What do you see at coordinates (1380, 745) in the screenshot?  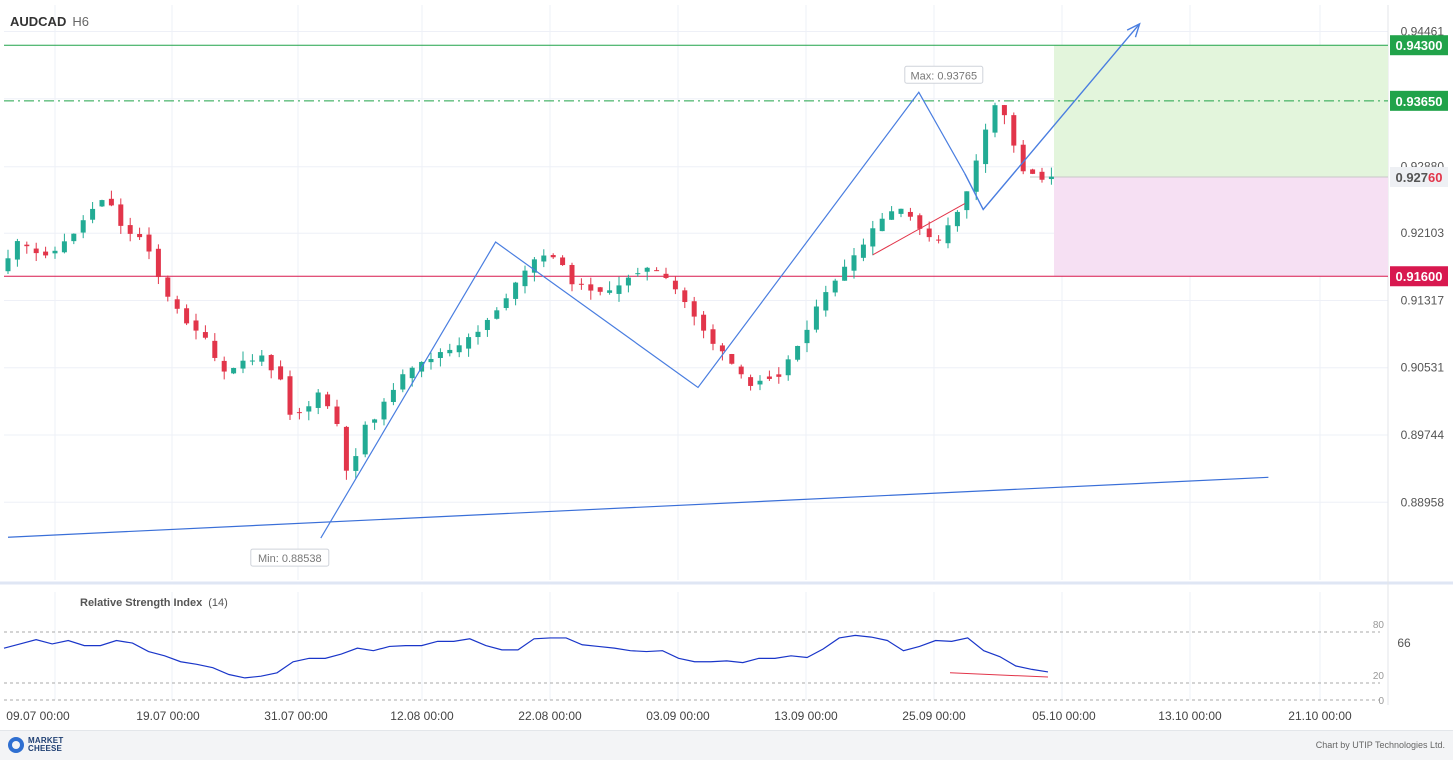 I see `chart-credit: Chart by UTIP Technologies Ltd.` at bounding box center [1380, 745].